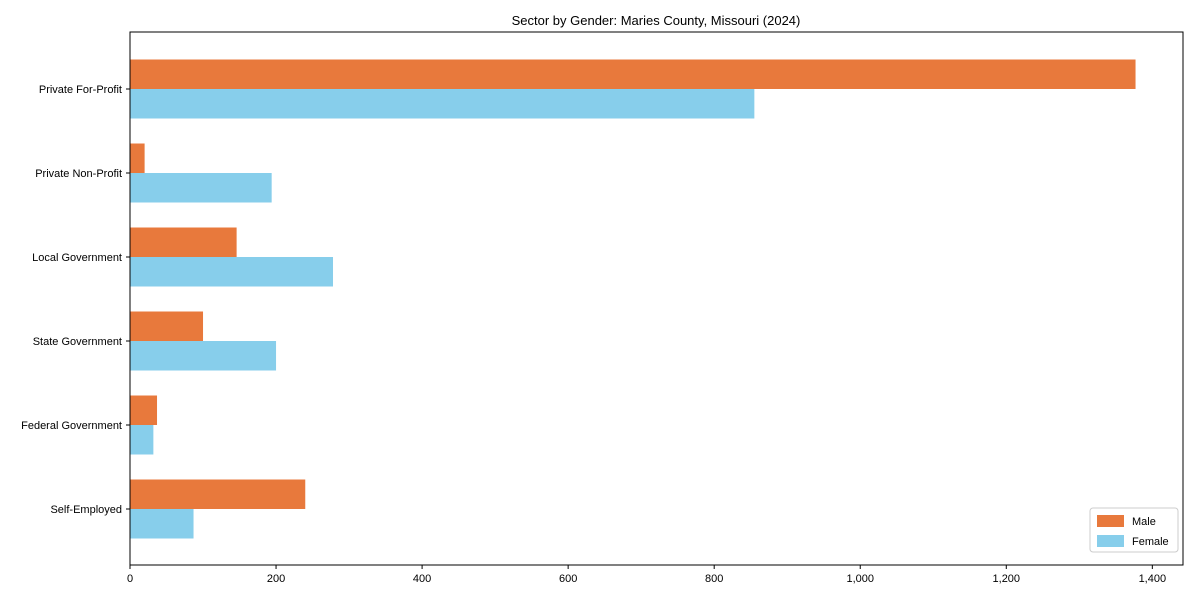  What do you see at coordinates (80, 90) in the screenshot?
I see `category-label: Private For-Profit` at bounding box center [80, 90].